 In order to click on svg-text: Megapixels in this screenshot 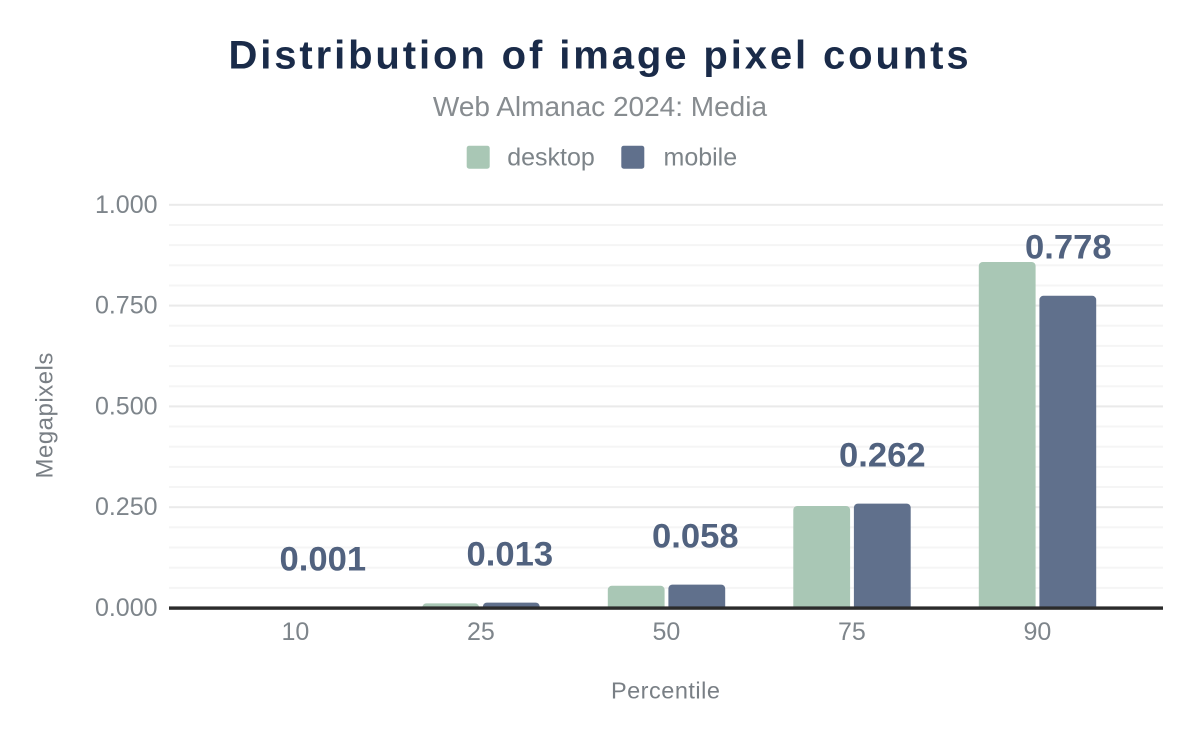, I will do `click(45, 415)`.